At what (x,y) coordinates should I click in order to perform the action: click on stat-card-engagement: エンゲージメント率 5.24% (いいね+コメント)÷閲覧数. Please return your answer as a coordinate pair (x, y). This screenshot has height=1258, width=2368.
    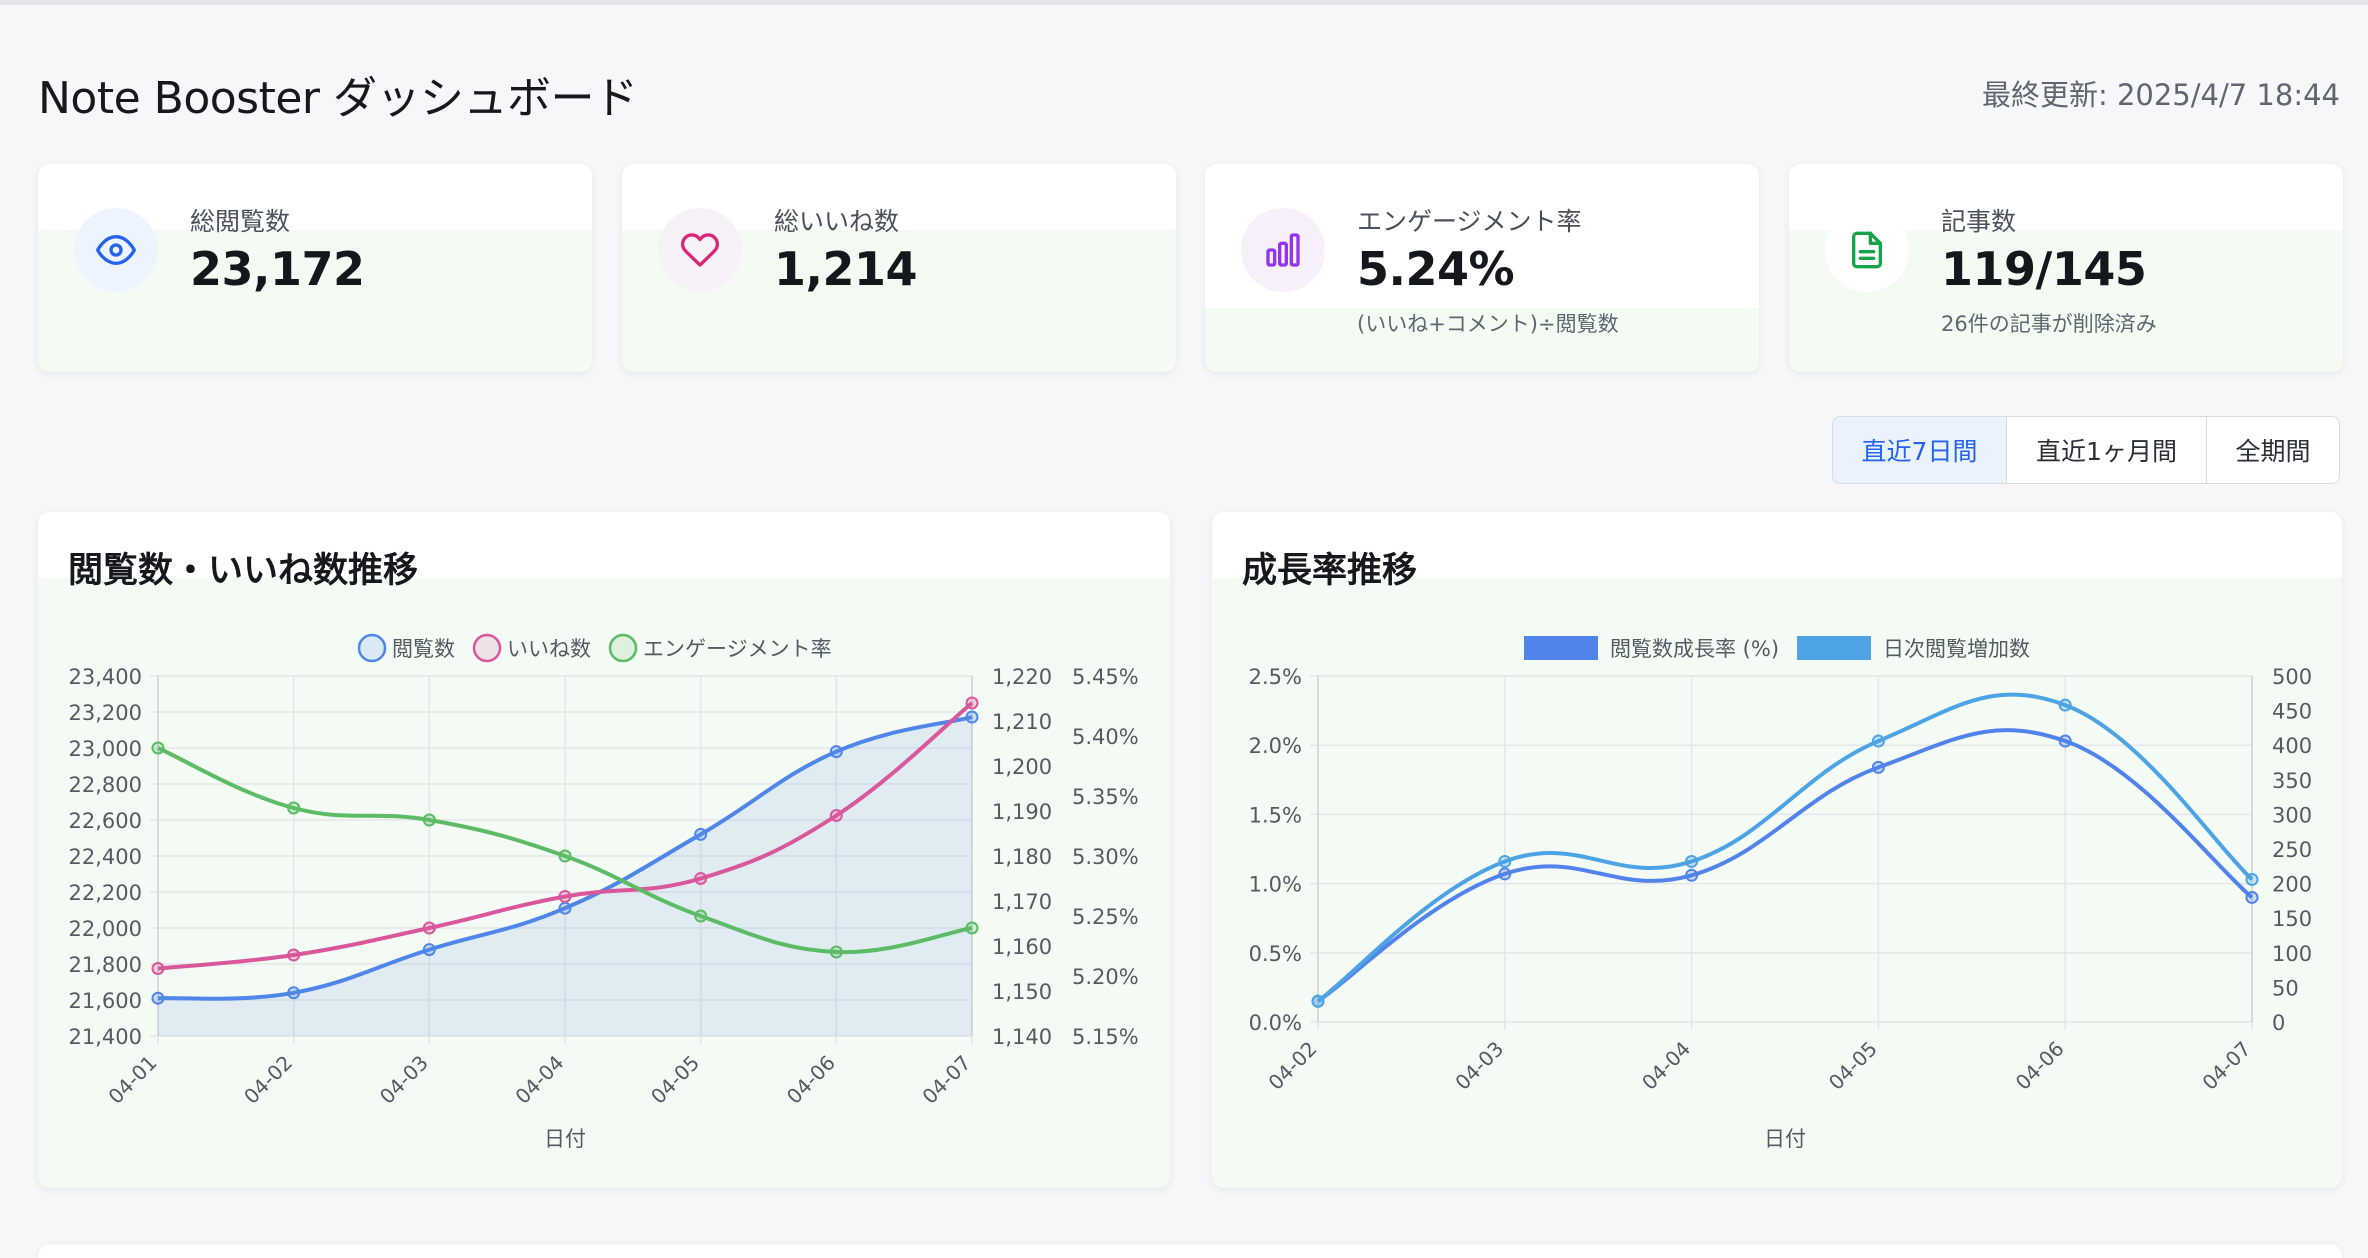
    Looking at the image, I should click on (1482, 268).